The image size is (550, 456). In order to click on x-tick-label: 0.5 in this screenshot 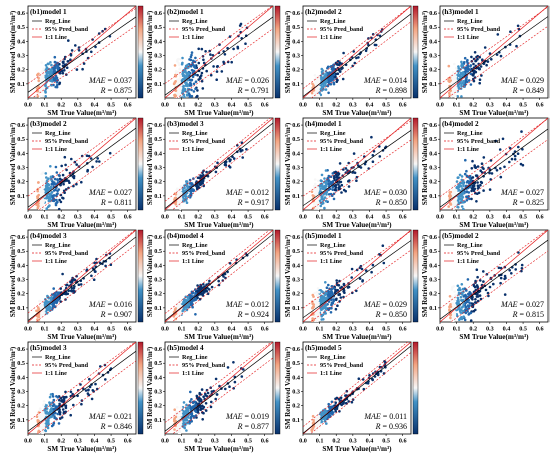, I will do `click(386, 217)`.